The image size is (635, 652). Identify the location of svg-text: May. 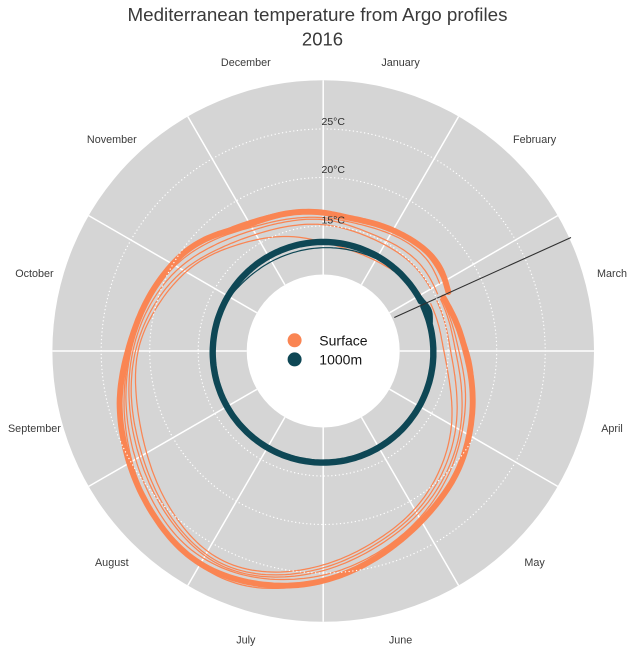
(534, 563).